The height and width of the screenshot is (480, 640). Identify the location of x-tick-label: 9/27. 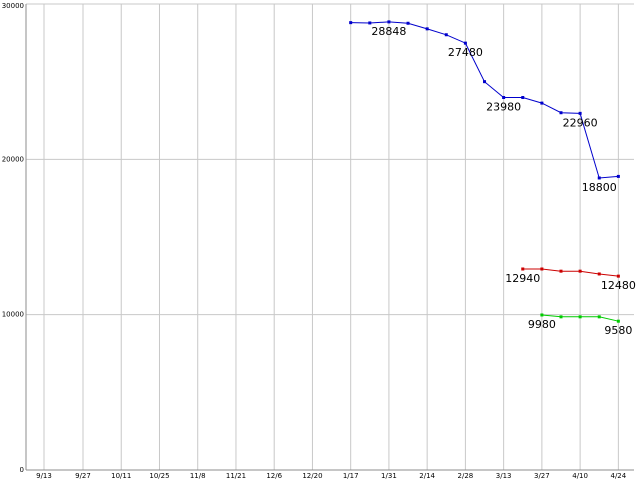
(83, 476).